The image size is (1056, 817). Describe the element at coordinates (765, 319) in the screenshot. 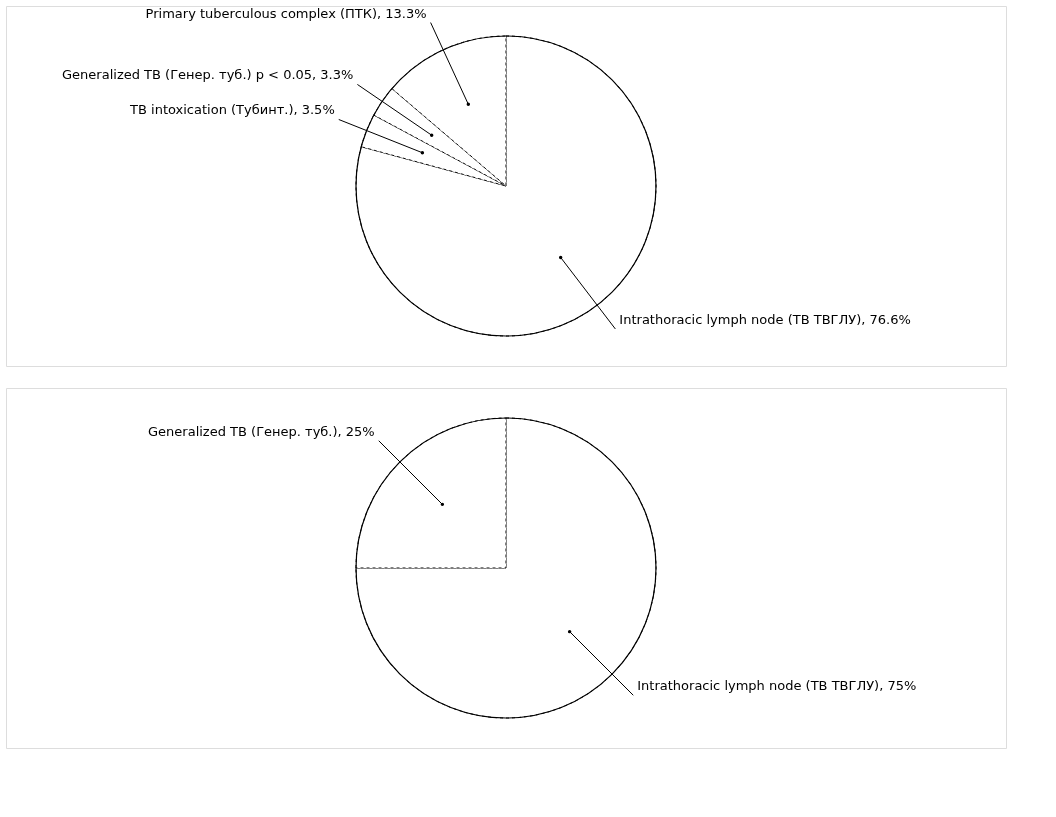

I see `slice-label: Intrathoracic lymph node (ТВ ТВГЛУ), 76.6%` at that location.